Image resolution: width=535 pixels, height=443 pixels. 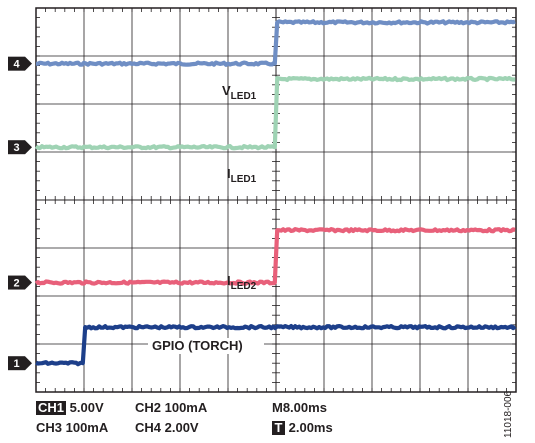 I want to click on ch4-readout: CH4 2.00V, so click(x=167, y=427).